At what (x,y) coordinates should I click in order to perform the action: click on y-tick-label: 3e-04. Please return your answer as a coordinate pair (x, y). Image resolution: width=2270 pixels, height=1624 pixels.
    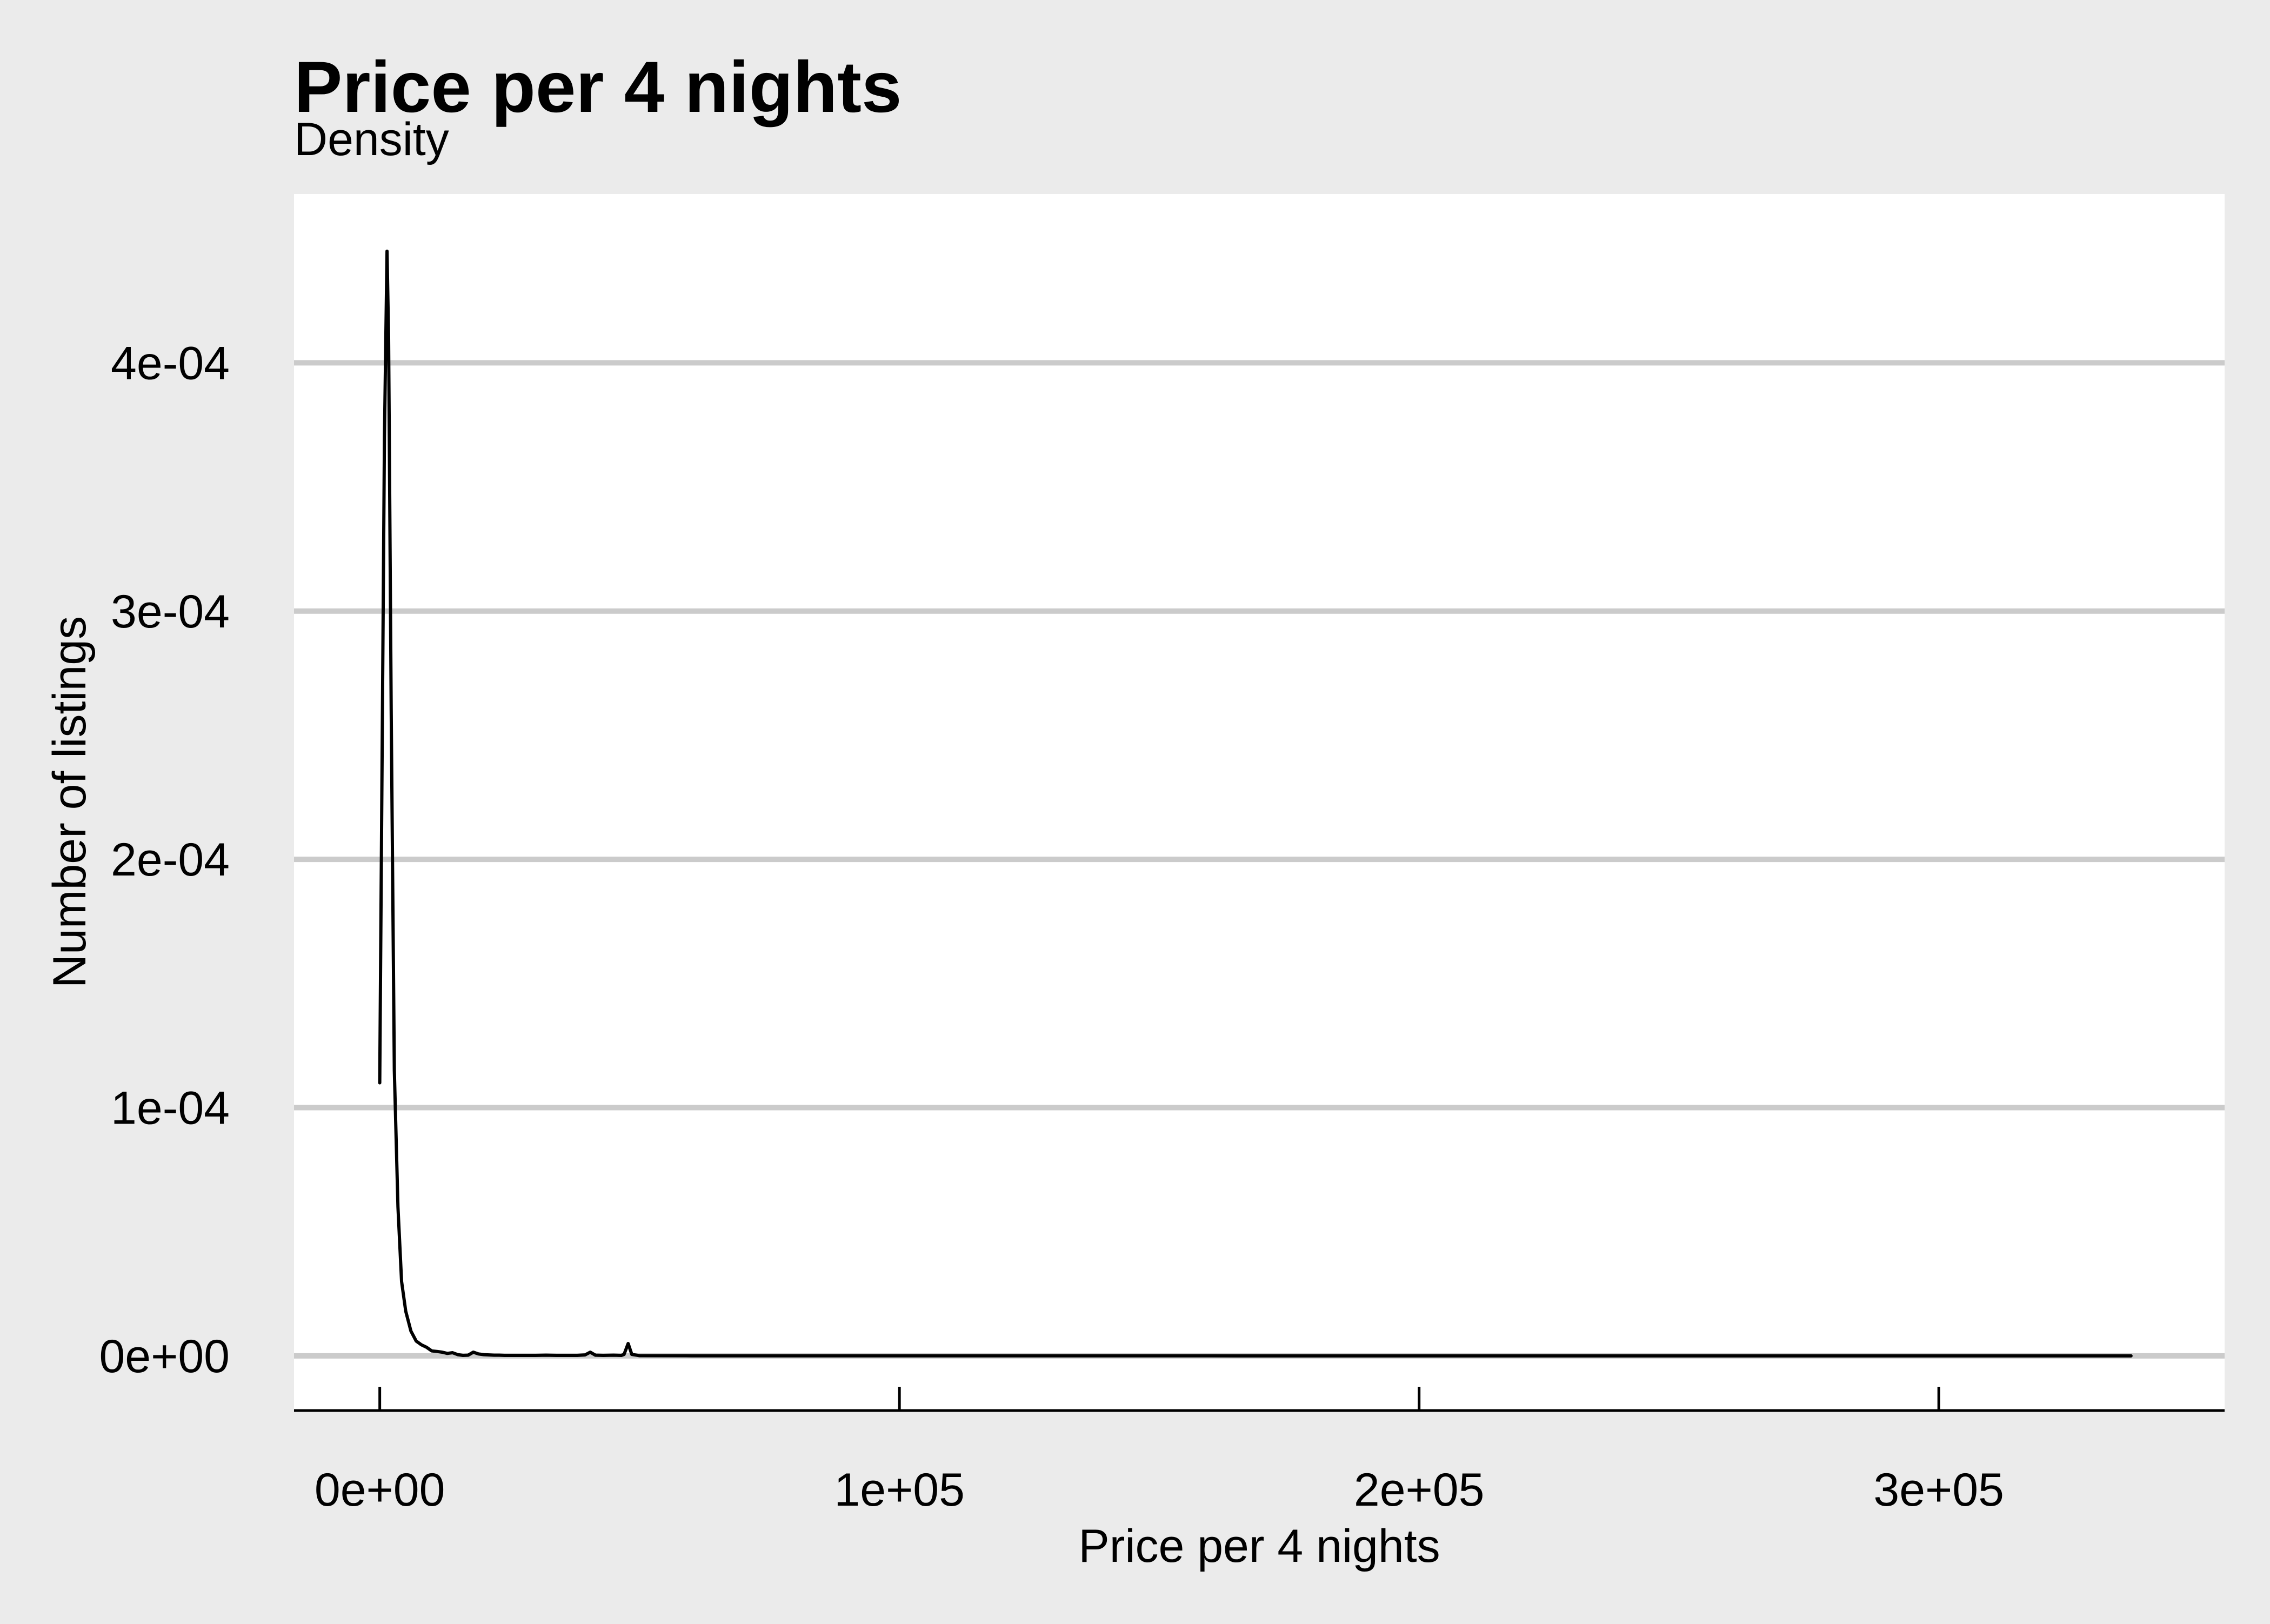
    Looking at the image, I should click on (170, 612).